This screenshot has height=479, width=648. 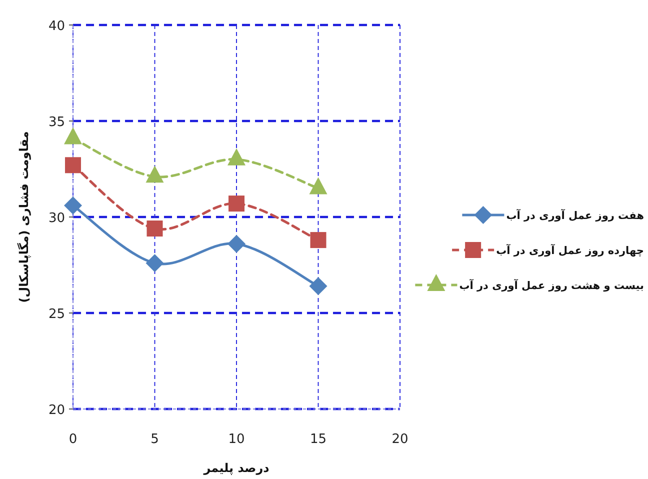 What do you see at coordinates (236, 468) in the screenshot?
I see `x-axis-title: درصد پلیمر` at bounding box center [236, 468].